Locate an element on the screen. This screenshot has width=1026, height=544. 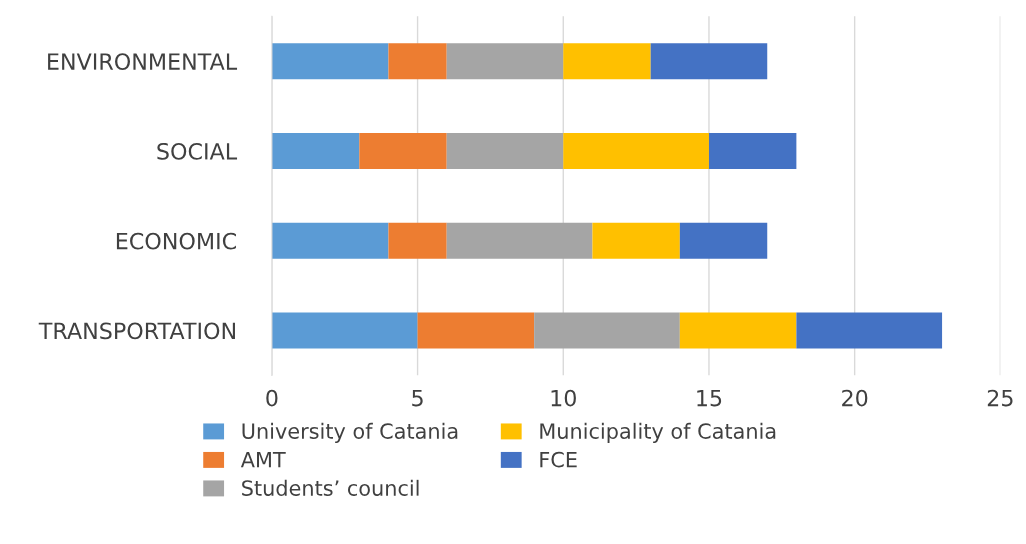
y-tick-label: TRANSPORTATION is located at coordinates (136, 331).